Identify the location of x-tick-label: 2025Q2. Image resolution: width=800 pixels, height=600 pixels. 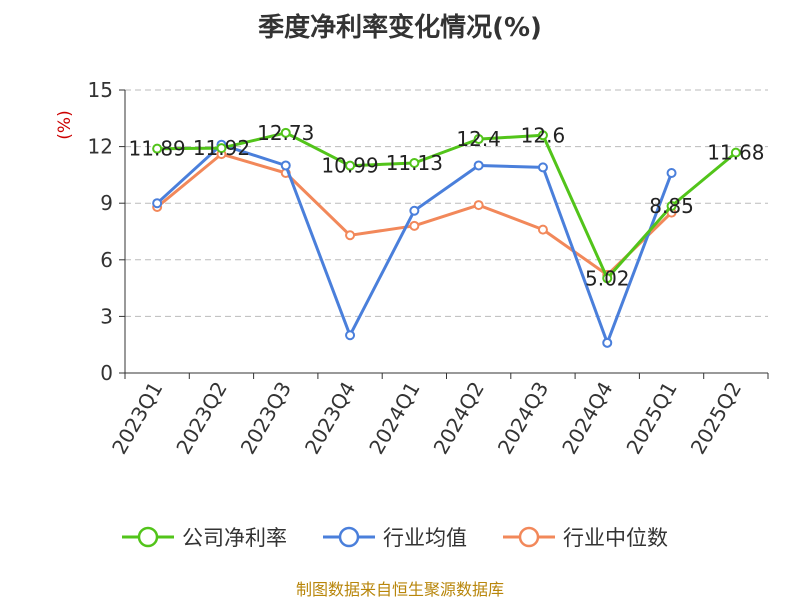
(716, 418).